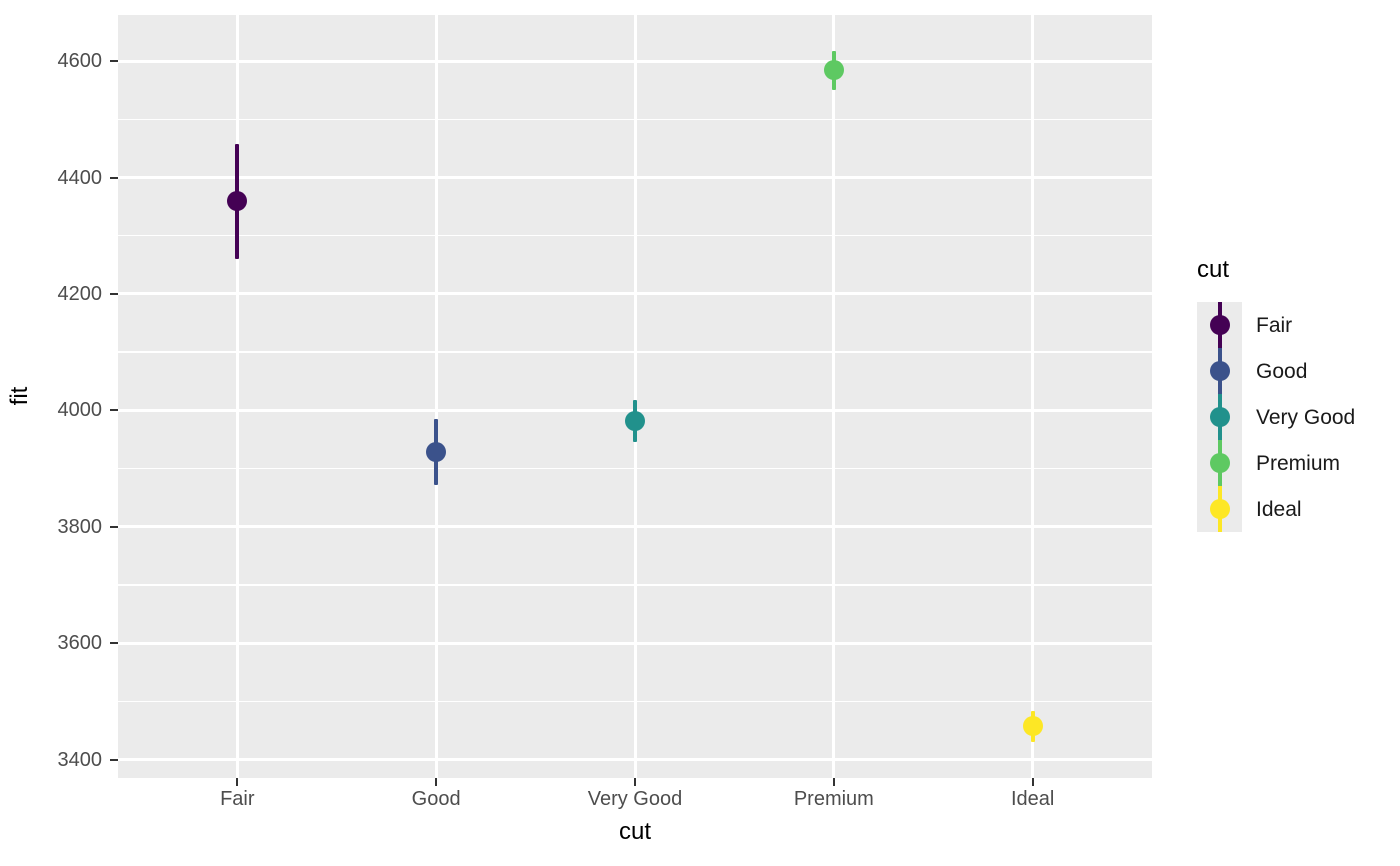 The width and height of the screenshot is (1400, 866). I want to click on legend-key-good, so click(1219, 371).